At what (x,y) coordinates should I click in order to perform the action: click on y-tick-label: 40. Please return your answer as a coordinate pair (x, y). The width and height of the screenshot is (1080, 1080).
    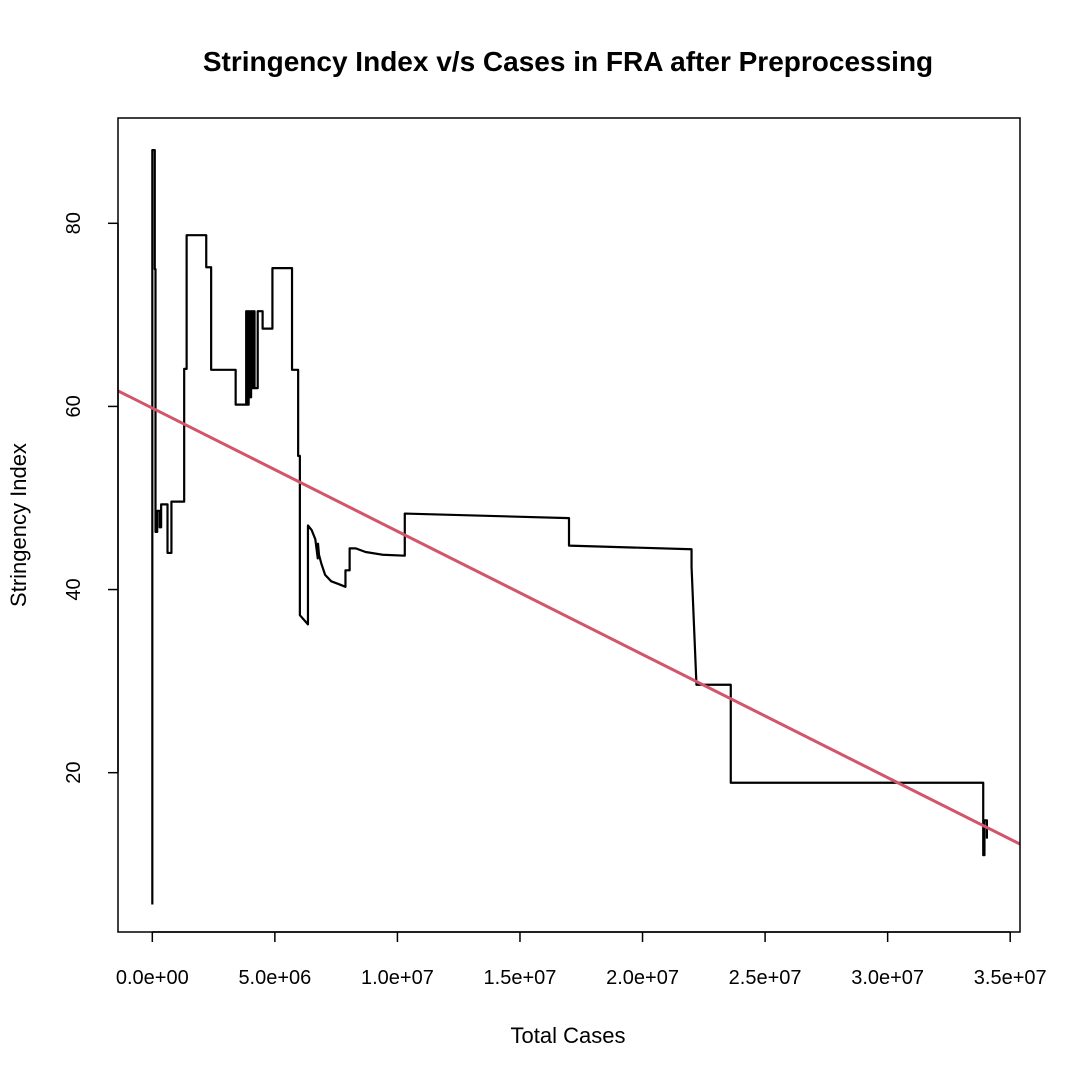
    Looking at the image, I should click on (74, 589).